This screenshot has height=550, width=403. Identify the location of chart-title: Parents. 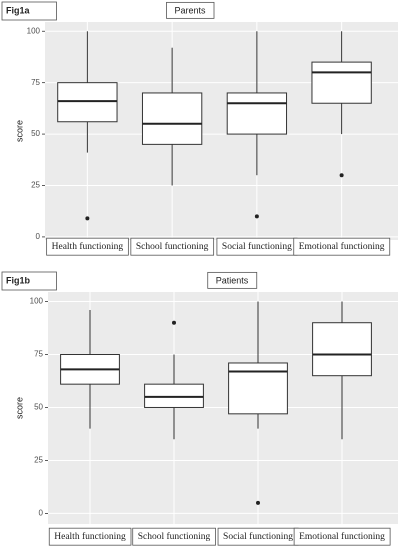
(190, 10).